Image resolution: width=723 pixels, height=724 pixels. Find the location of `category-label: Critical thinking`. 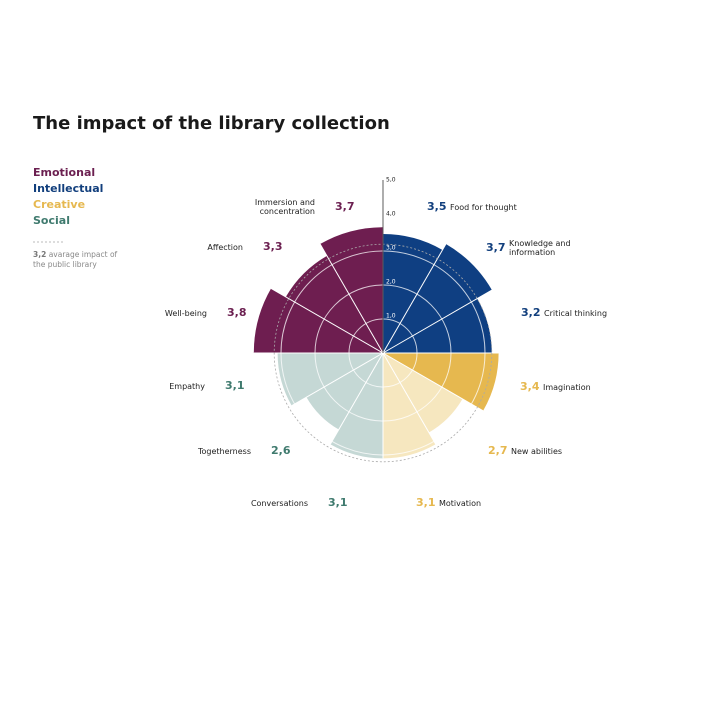

category-label: Critical thinking is located at coordinates (576, 313).